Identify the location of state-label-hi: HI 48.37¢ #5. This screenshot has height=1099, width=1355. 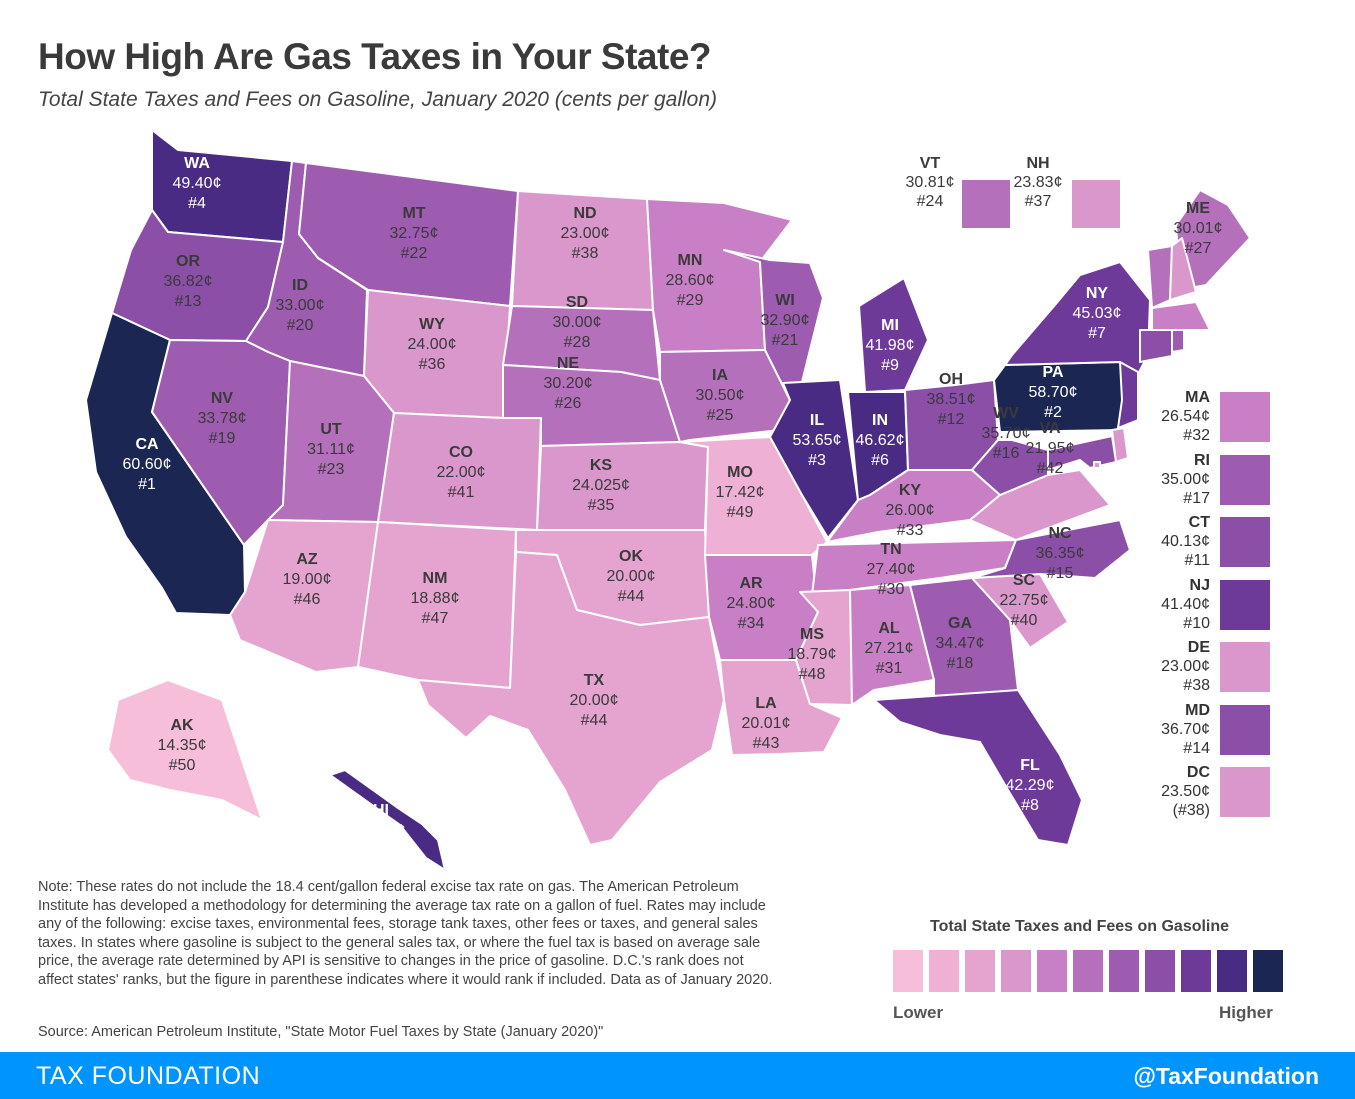
(381, 830).